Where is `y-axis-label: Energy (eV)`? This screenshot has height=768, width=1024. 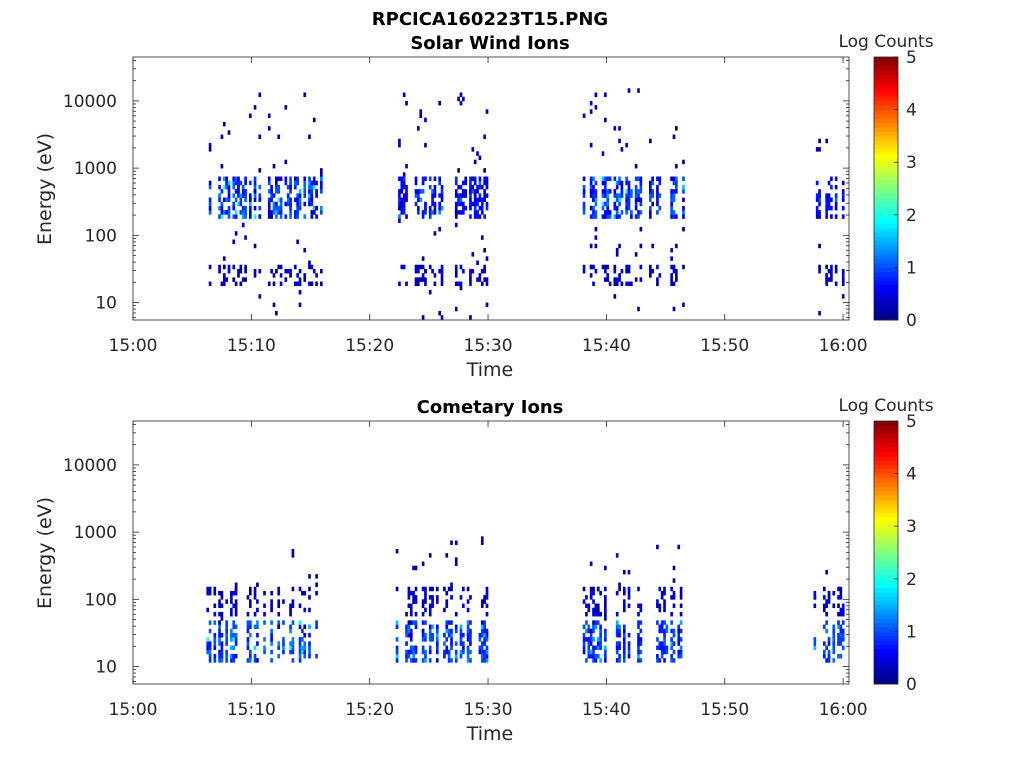
y-axis-label: Energy (eV) is located at coordinates (45, 189).